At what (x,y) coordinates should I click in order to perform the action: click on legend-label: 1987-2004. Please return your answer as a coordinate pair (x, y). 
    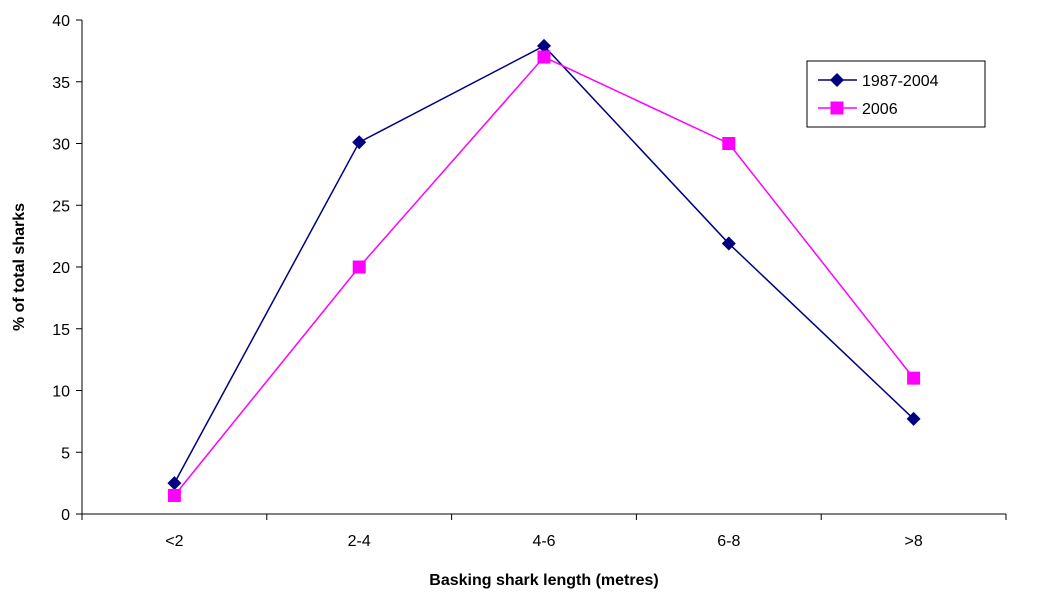
    Looking at the image, I should click on (900, 81).